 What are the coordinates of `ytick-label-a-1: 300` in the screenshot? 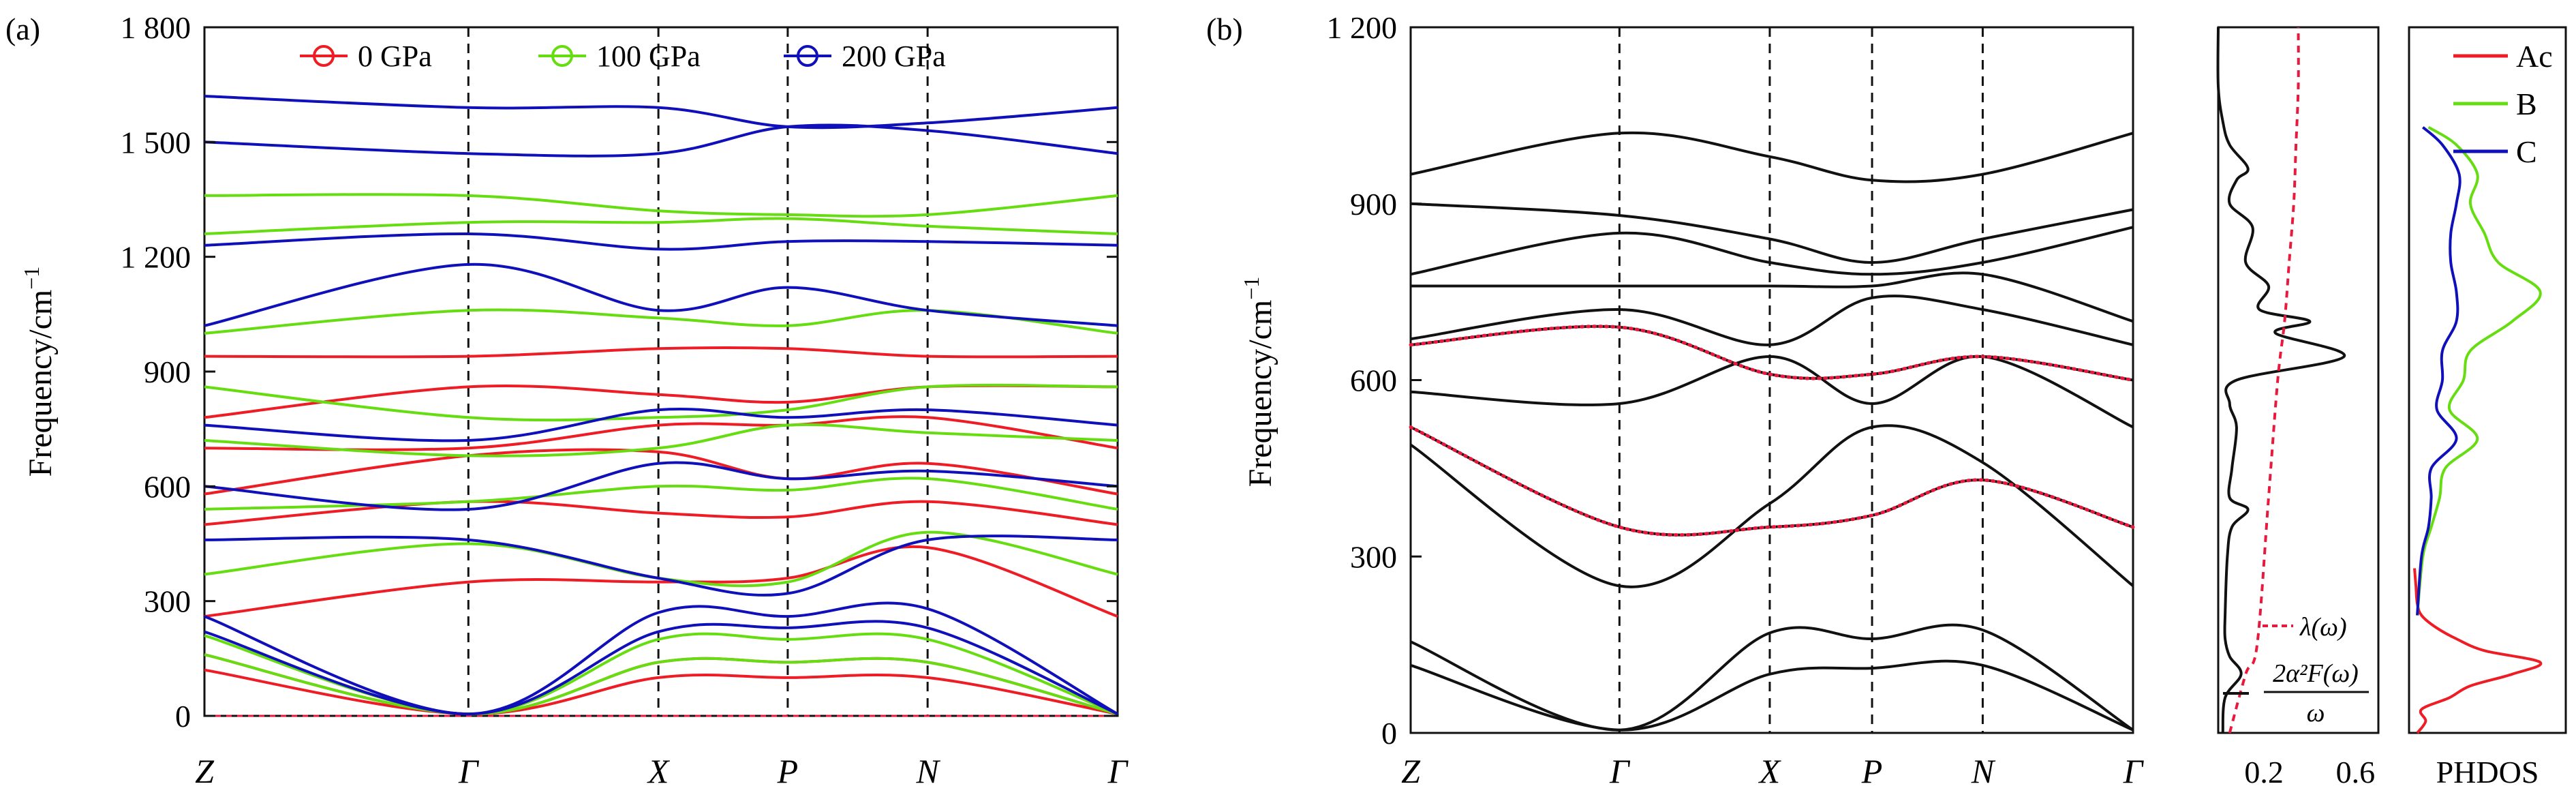 It's located at (167, 601).